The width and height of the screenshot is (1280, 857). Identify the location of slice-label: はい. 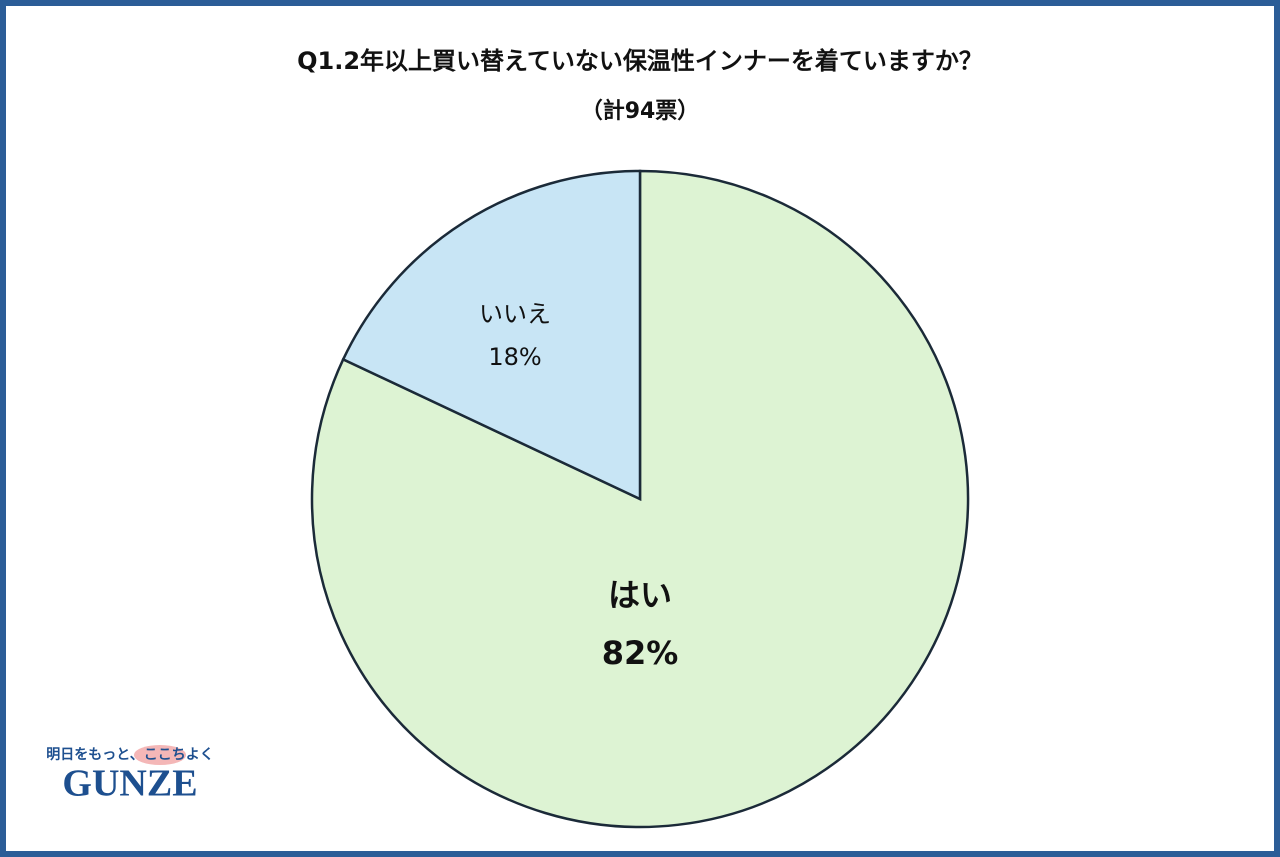
(640, 595).